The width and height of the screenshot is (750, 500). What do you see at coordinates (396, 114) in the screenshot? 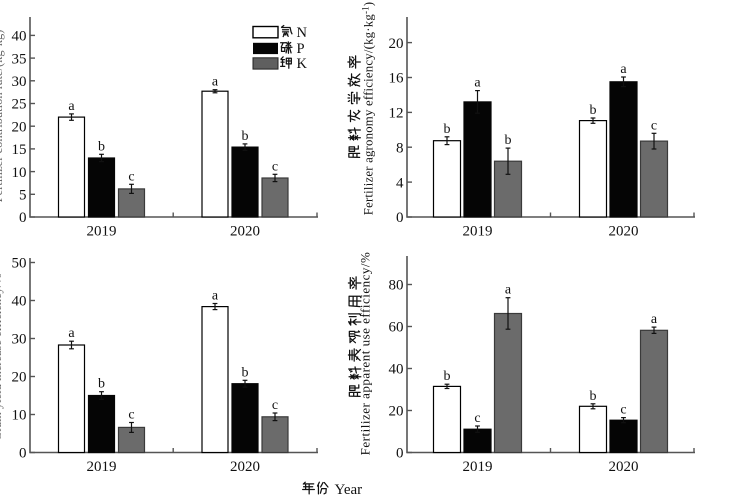
I see `svg-text: 12` at bounding box center [396, 114].